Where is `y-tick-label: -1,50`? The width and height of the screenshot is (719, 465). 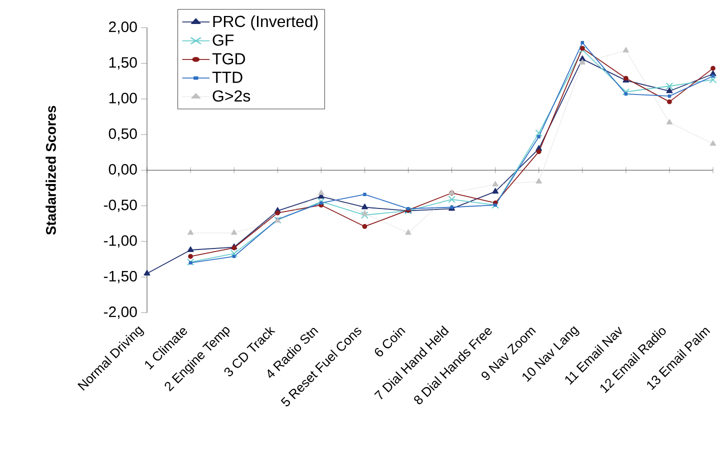
y-tick-label: -1,50 is located at coordinates (120, 277).